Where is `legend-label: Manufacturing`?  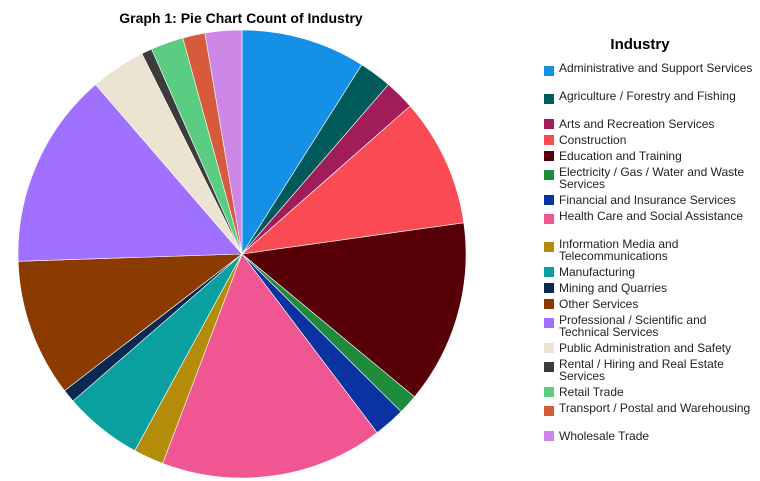 legend-label: Manufacturing is located at coordinates (597, 272).